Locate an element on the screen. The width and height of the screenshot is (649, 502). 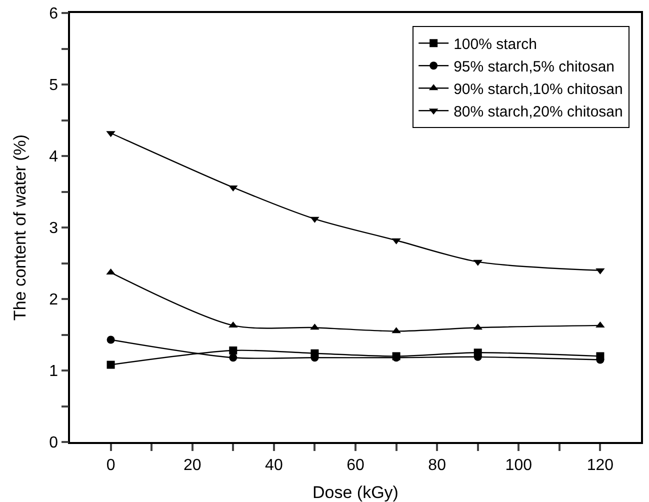
legend-label: 95% starch,5% chitosan is located at coordinates (534, 67).